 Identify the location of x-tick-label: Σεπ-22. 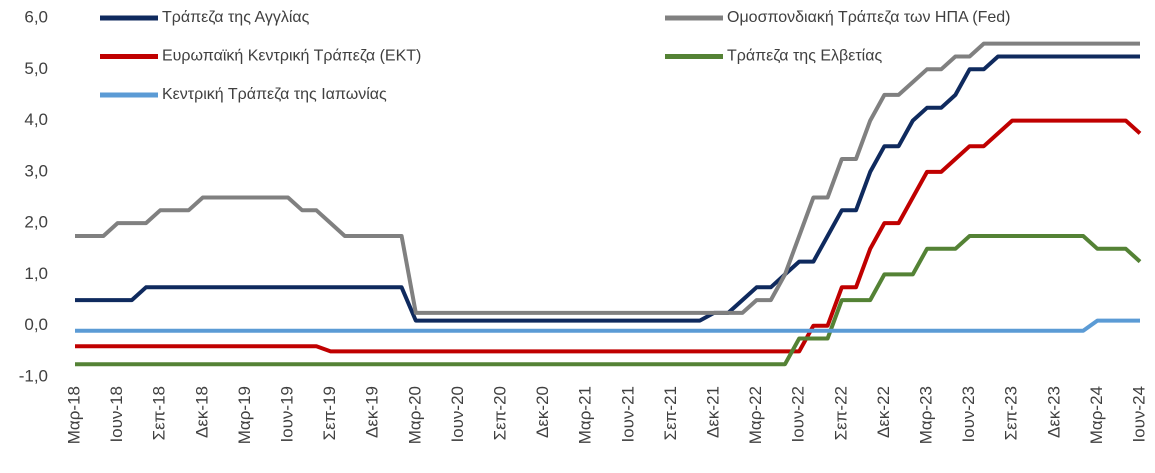
(840, 413).